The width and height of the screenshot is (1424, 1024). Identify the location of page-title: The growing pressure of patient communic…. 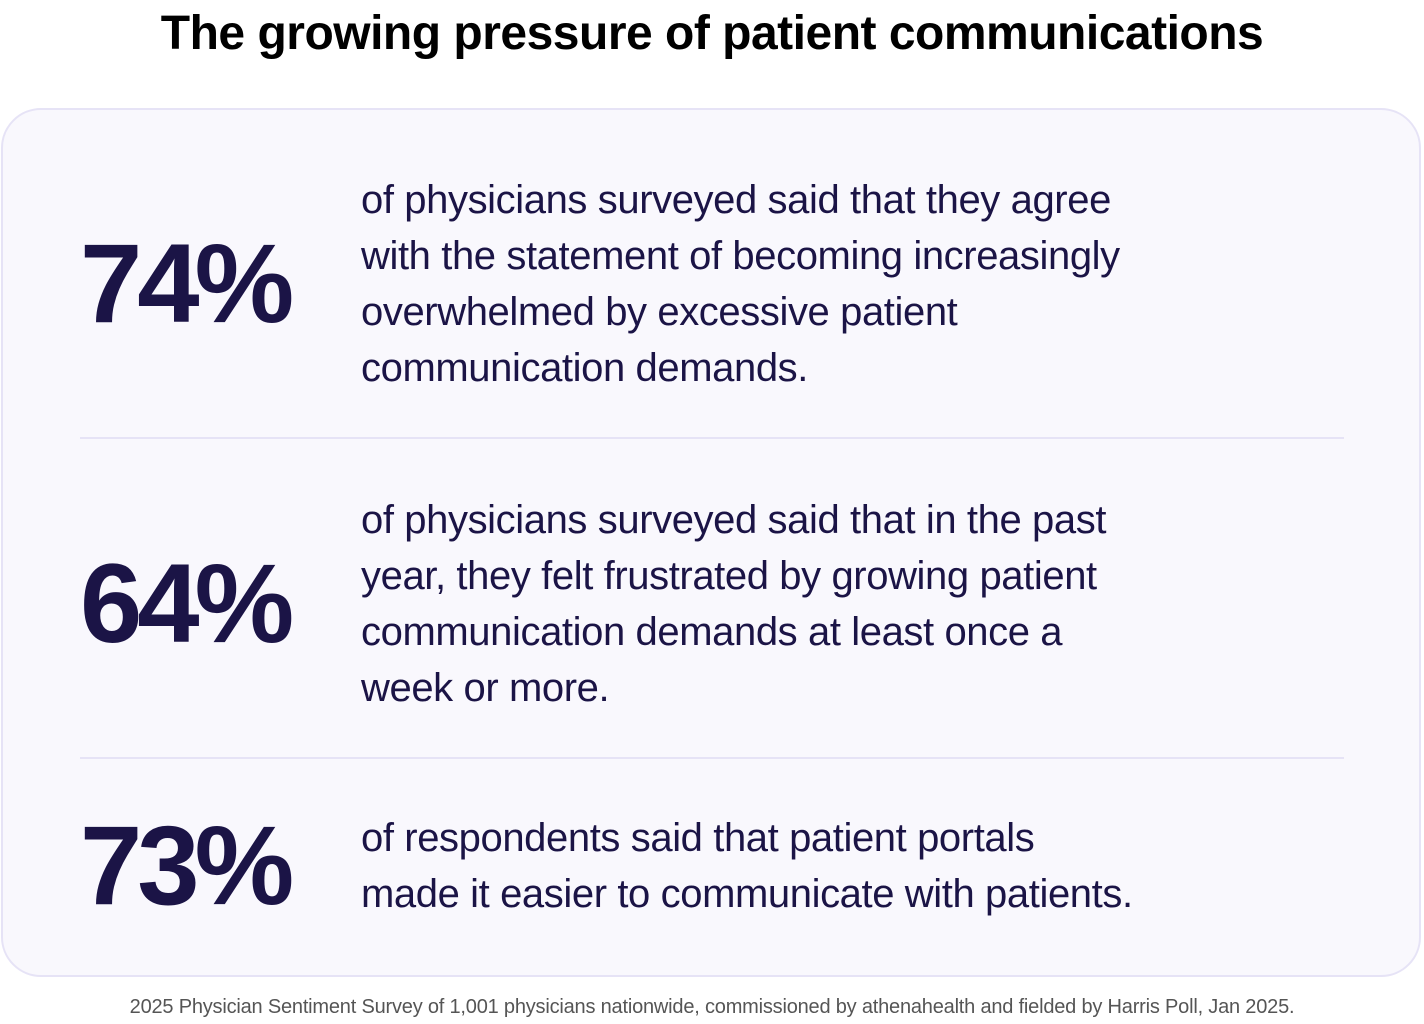
(712, 33).